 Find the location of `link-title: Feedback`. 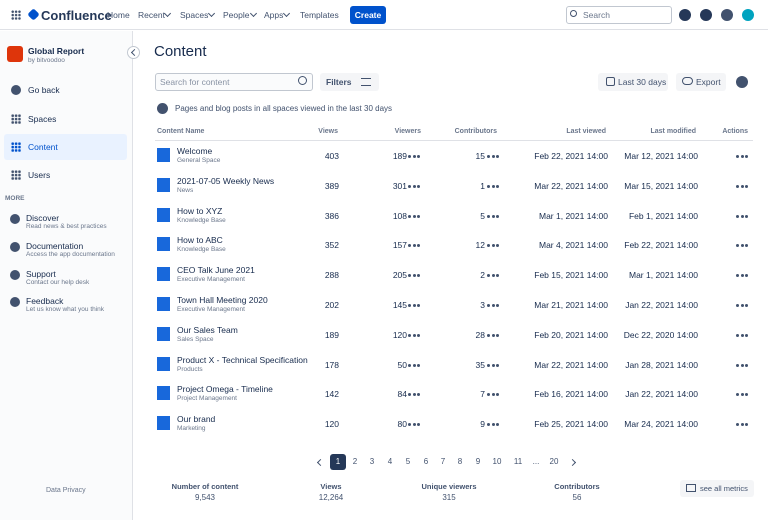

link-title: Feedback is located at coordinates (45, 301).